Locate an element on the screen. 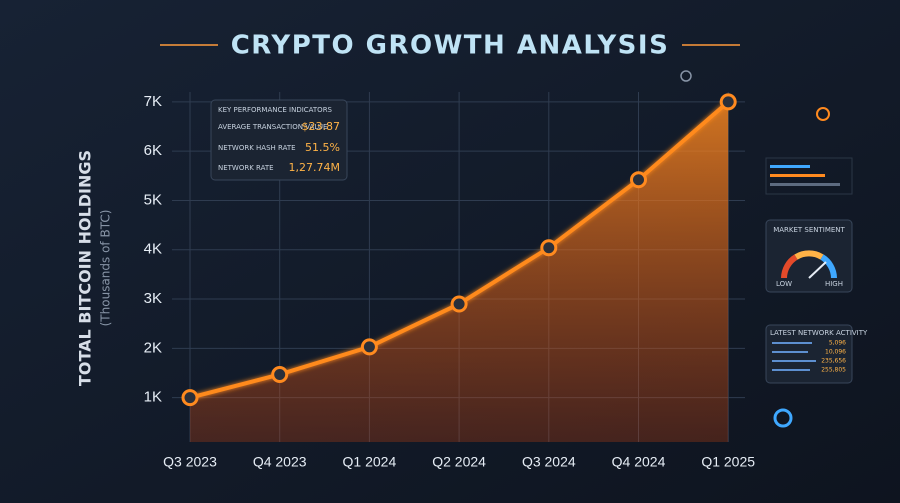 This screenshot has width=900, height=503. activity-value: 5,096 is located at coordinates (837, 343).